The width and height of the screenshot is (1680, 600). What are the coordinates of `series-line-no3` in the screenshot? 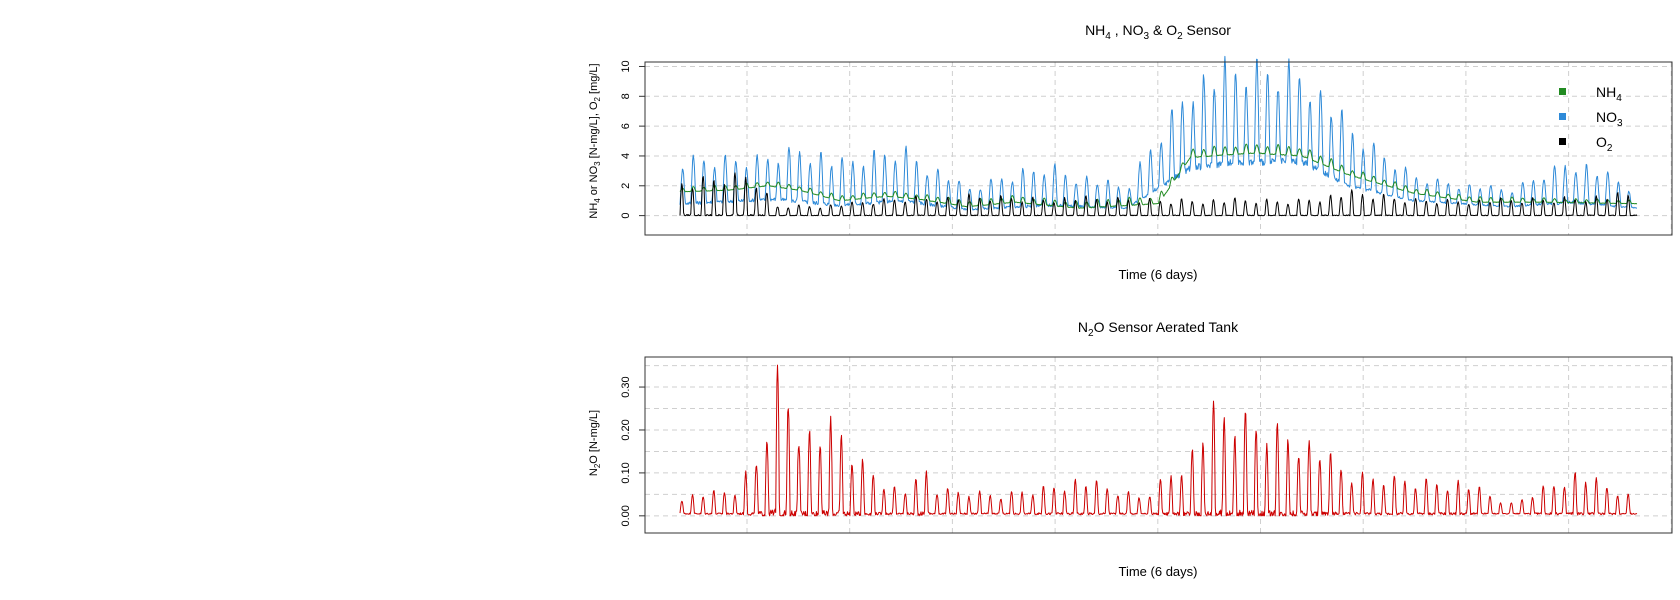 It's located at (1158, 133).